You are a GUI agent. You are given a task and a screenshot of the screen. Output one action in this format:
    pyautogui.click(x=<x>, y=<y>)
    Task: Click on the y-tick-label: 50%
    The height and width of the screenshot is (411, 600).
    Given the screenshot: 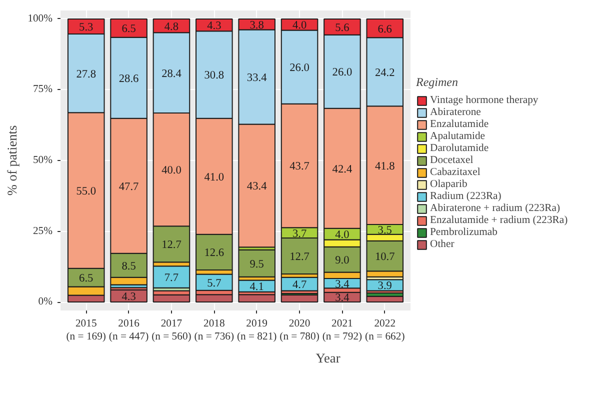 What is the action you would take?
    pyautogui.click(x=42, y=160)
    